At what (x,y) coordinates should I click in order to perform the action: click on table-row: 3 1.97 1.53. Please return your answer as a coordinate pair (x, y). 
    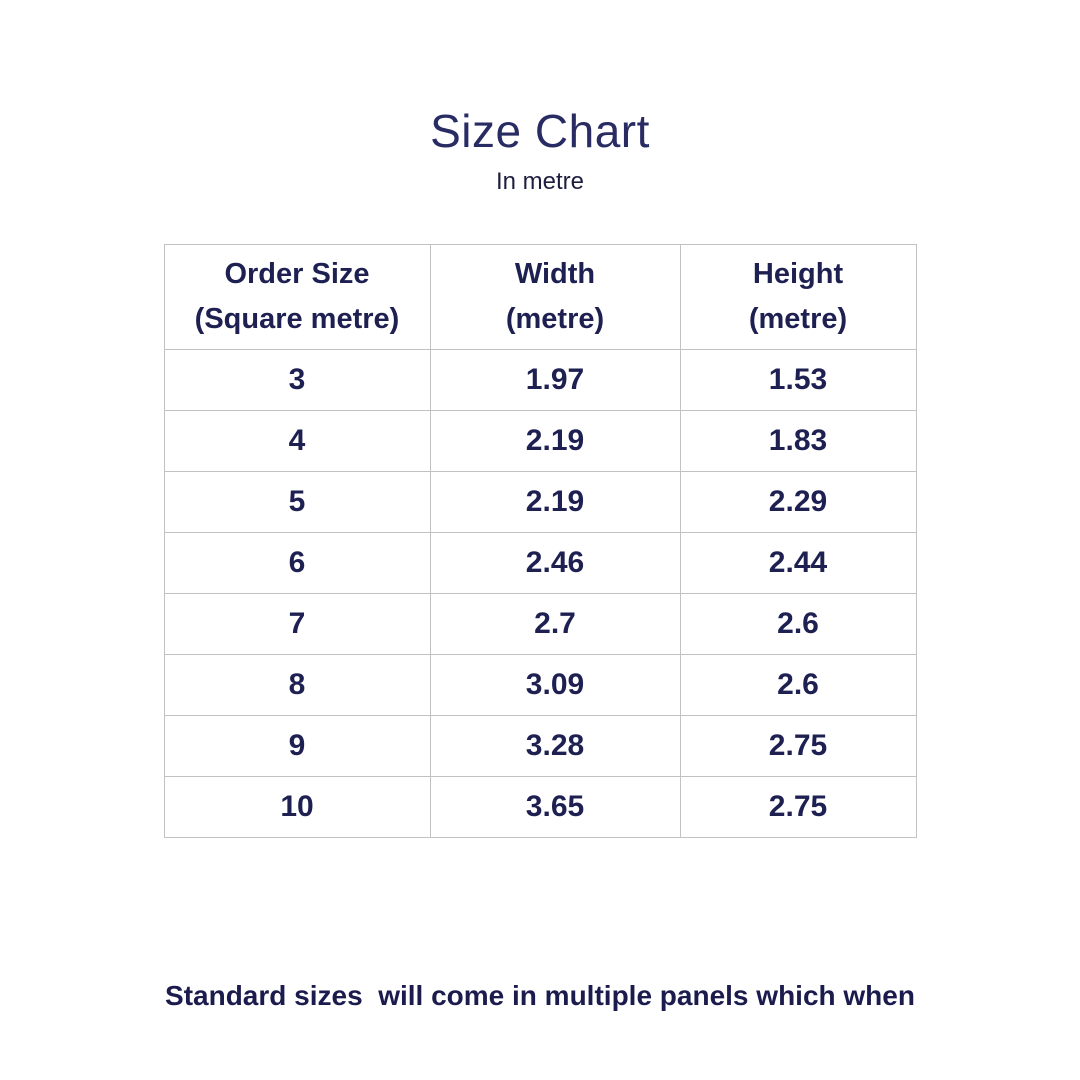
    Looking at the image, I should click on (540, 380).